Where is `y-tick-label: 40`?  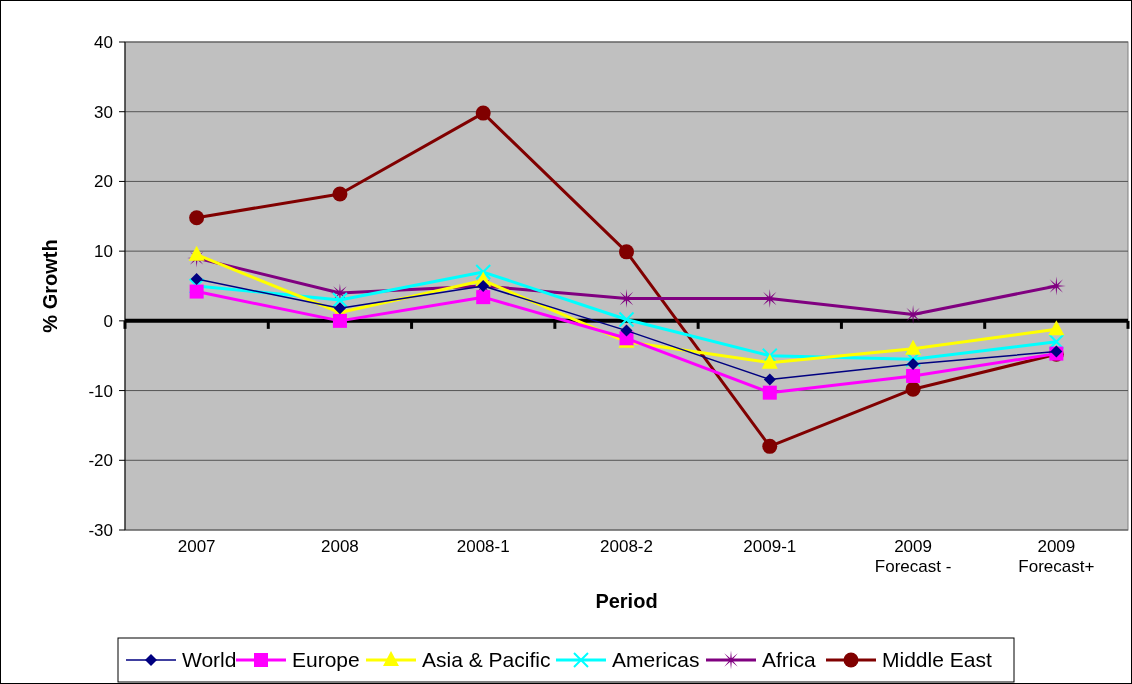 y-tick-label: 40 is located at coordinates (103, 42).